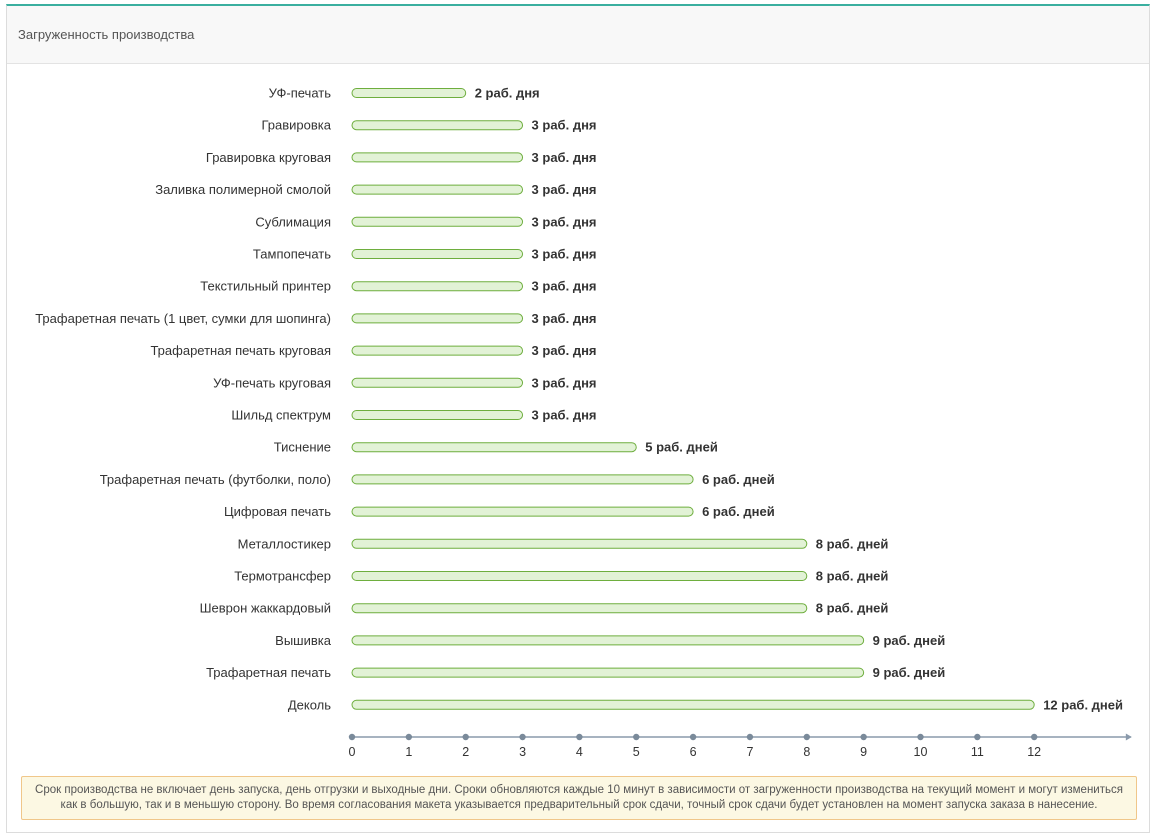 Image resolution: width=1155 pixels, height=839 pixels. I want to click on x-tick-label: 4, so click(579, 752).